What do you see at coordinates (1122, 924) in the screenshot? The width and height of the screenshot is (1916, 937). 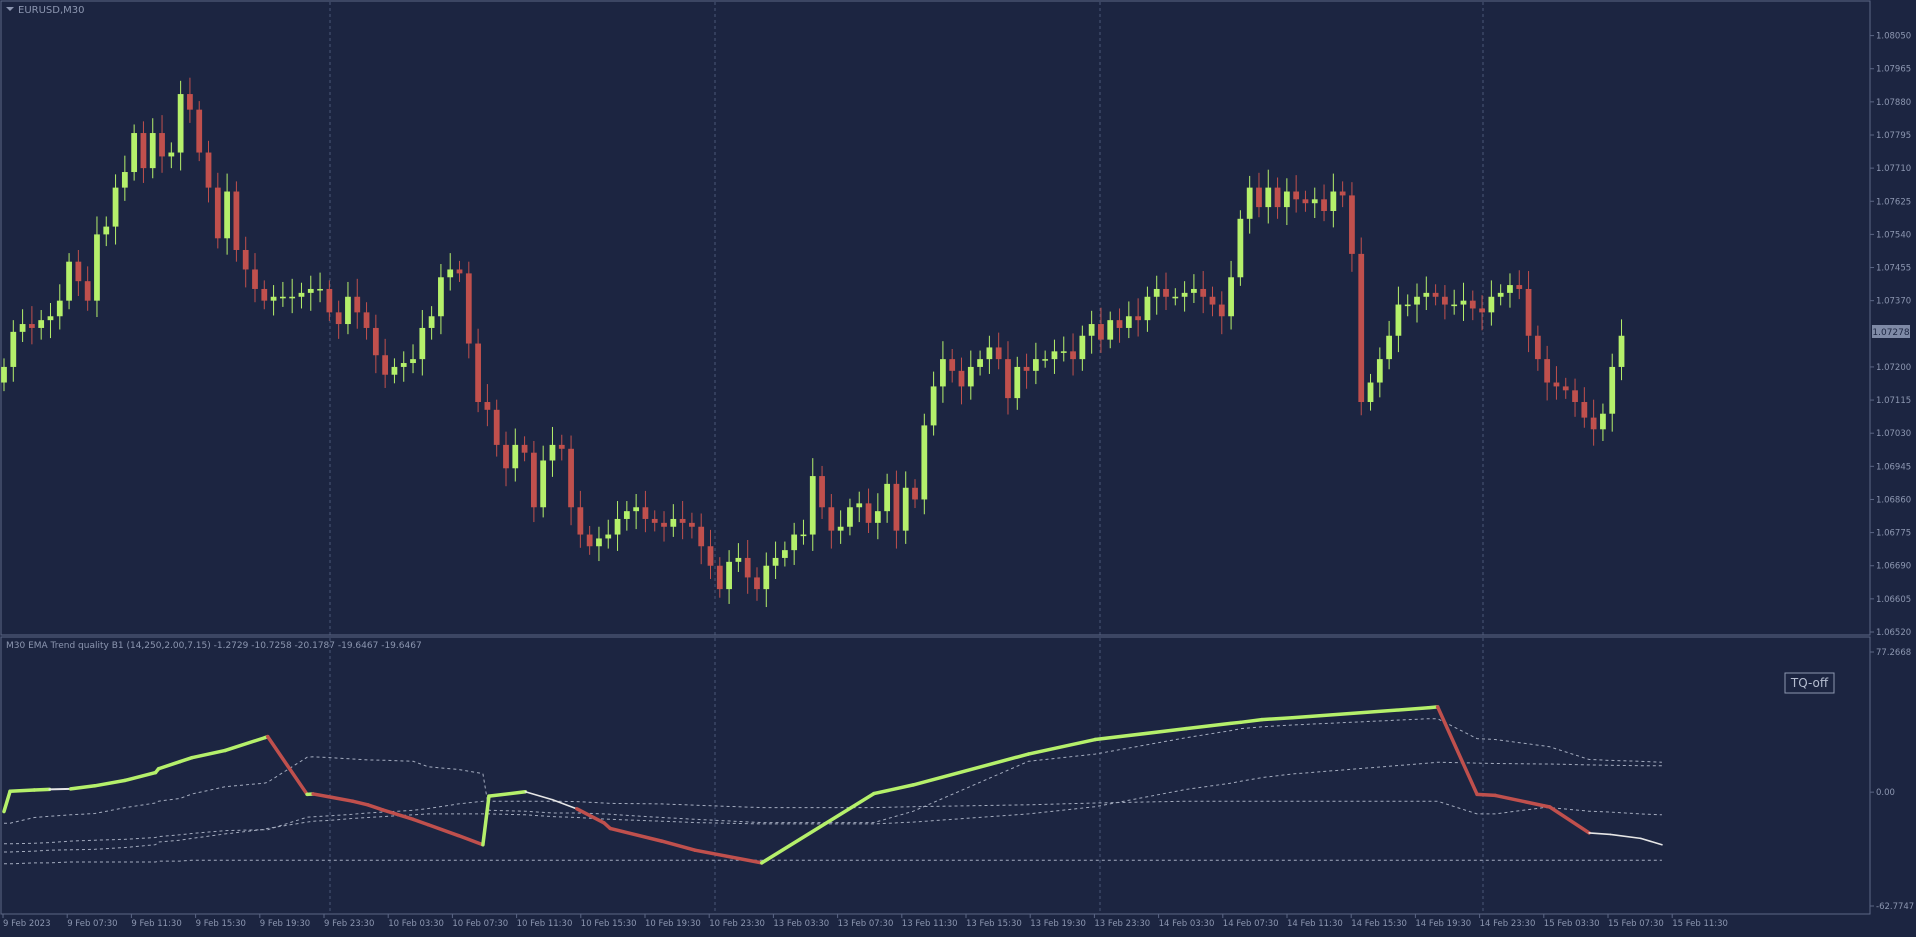 I see `time-axis-label: 13 Feb 23:30` at bounding box center [1122, 924].